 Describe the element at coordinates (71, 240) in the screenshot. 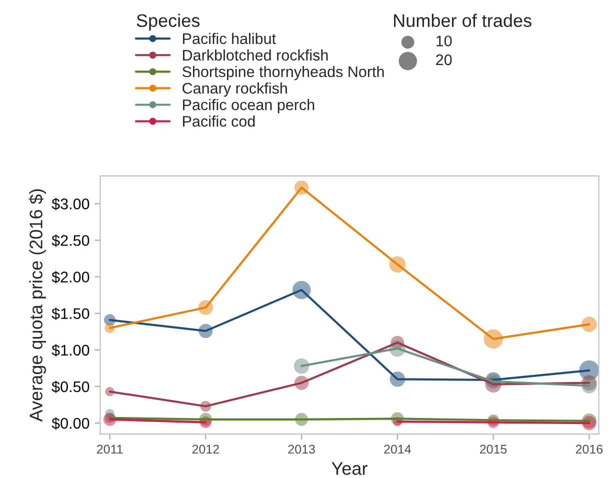

I see `y-tick-label: $2.50` at that location.